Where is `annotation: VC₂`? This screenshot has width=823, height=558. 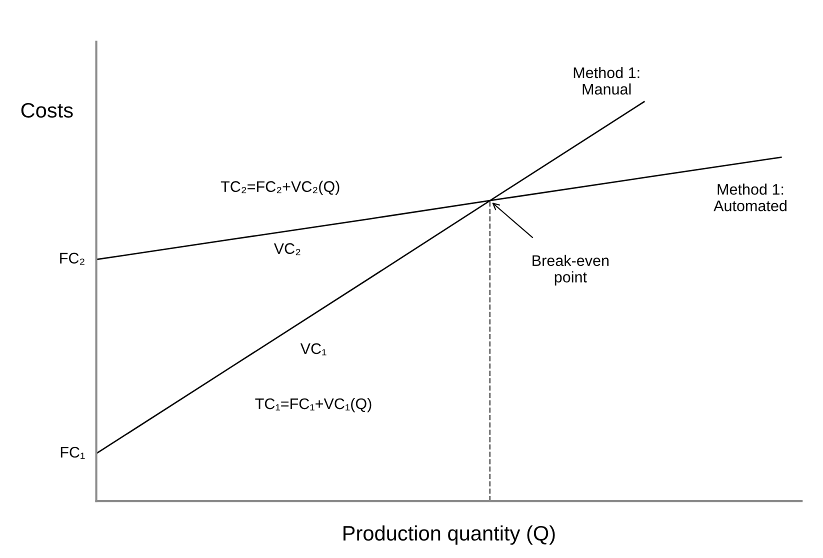 annotation: VC₂ is located at coordinates (287, 249).